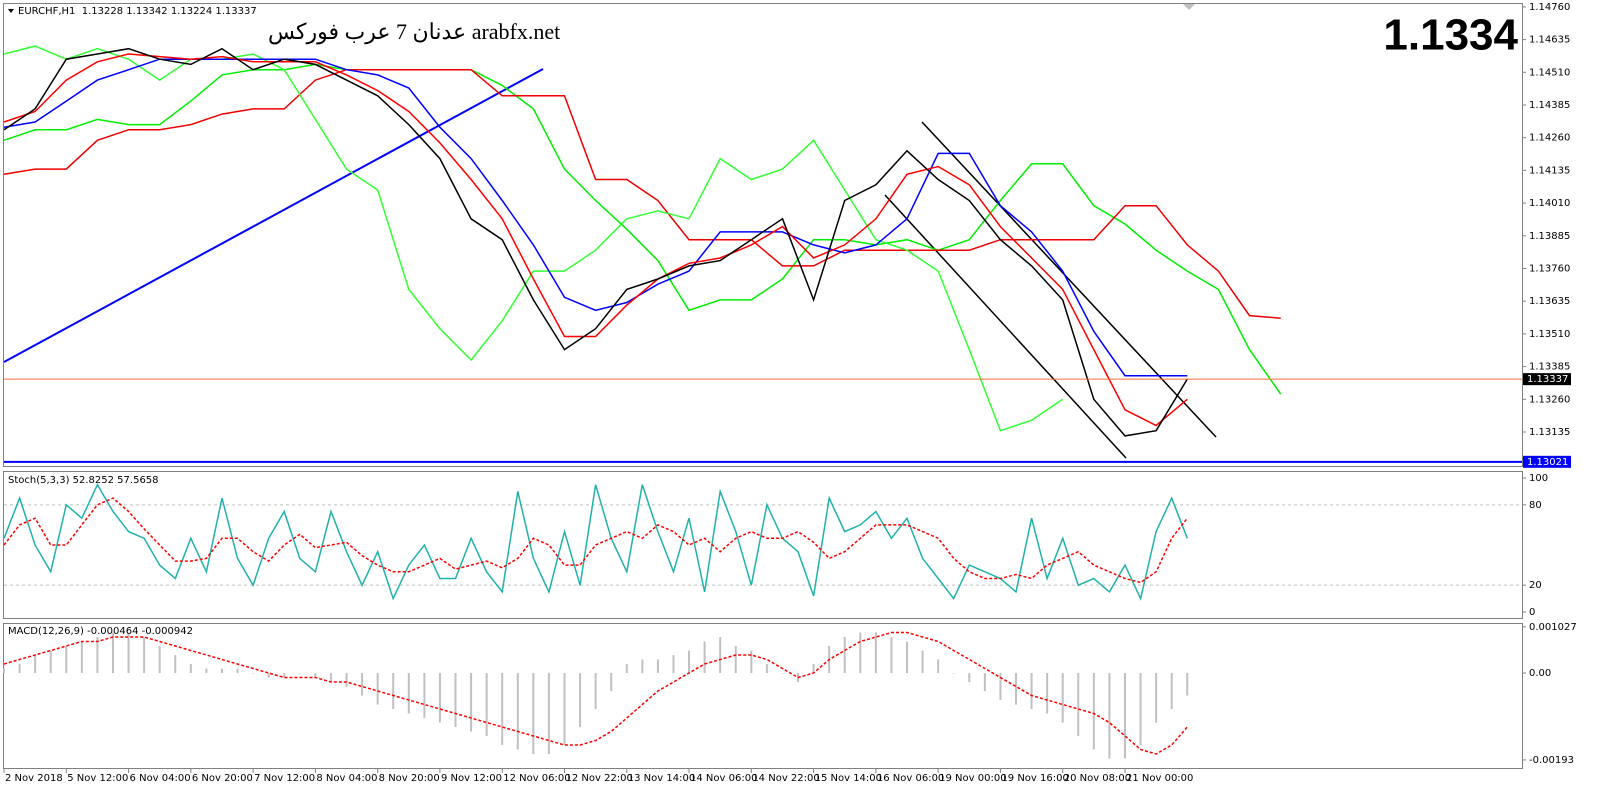  What do you see at coordinates (1549, 399) in the screenshot?
I see `y-tick-label: 1.13260` at bounding box center [1549, 399].